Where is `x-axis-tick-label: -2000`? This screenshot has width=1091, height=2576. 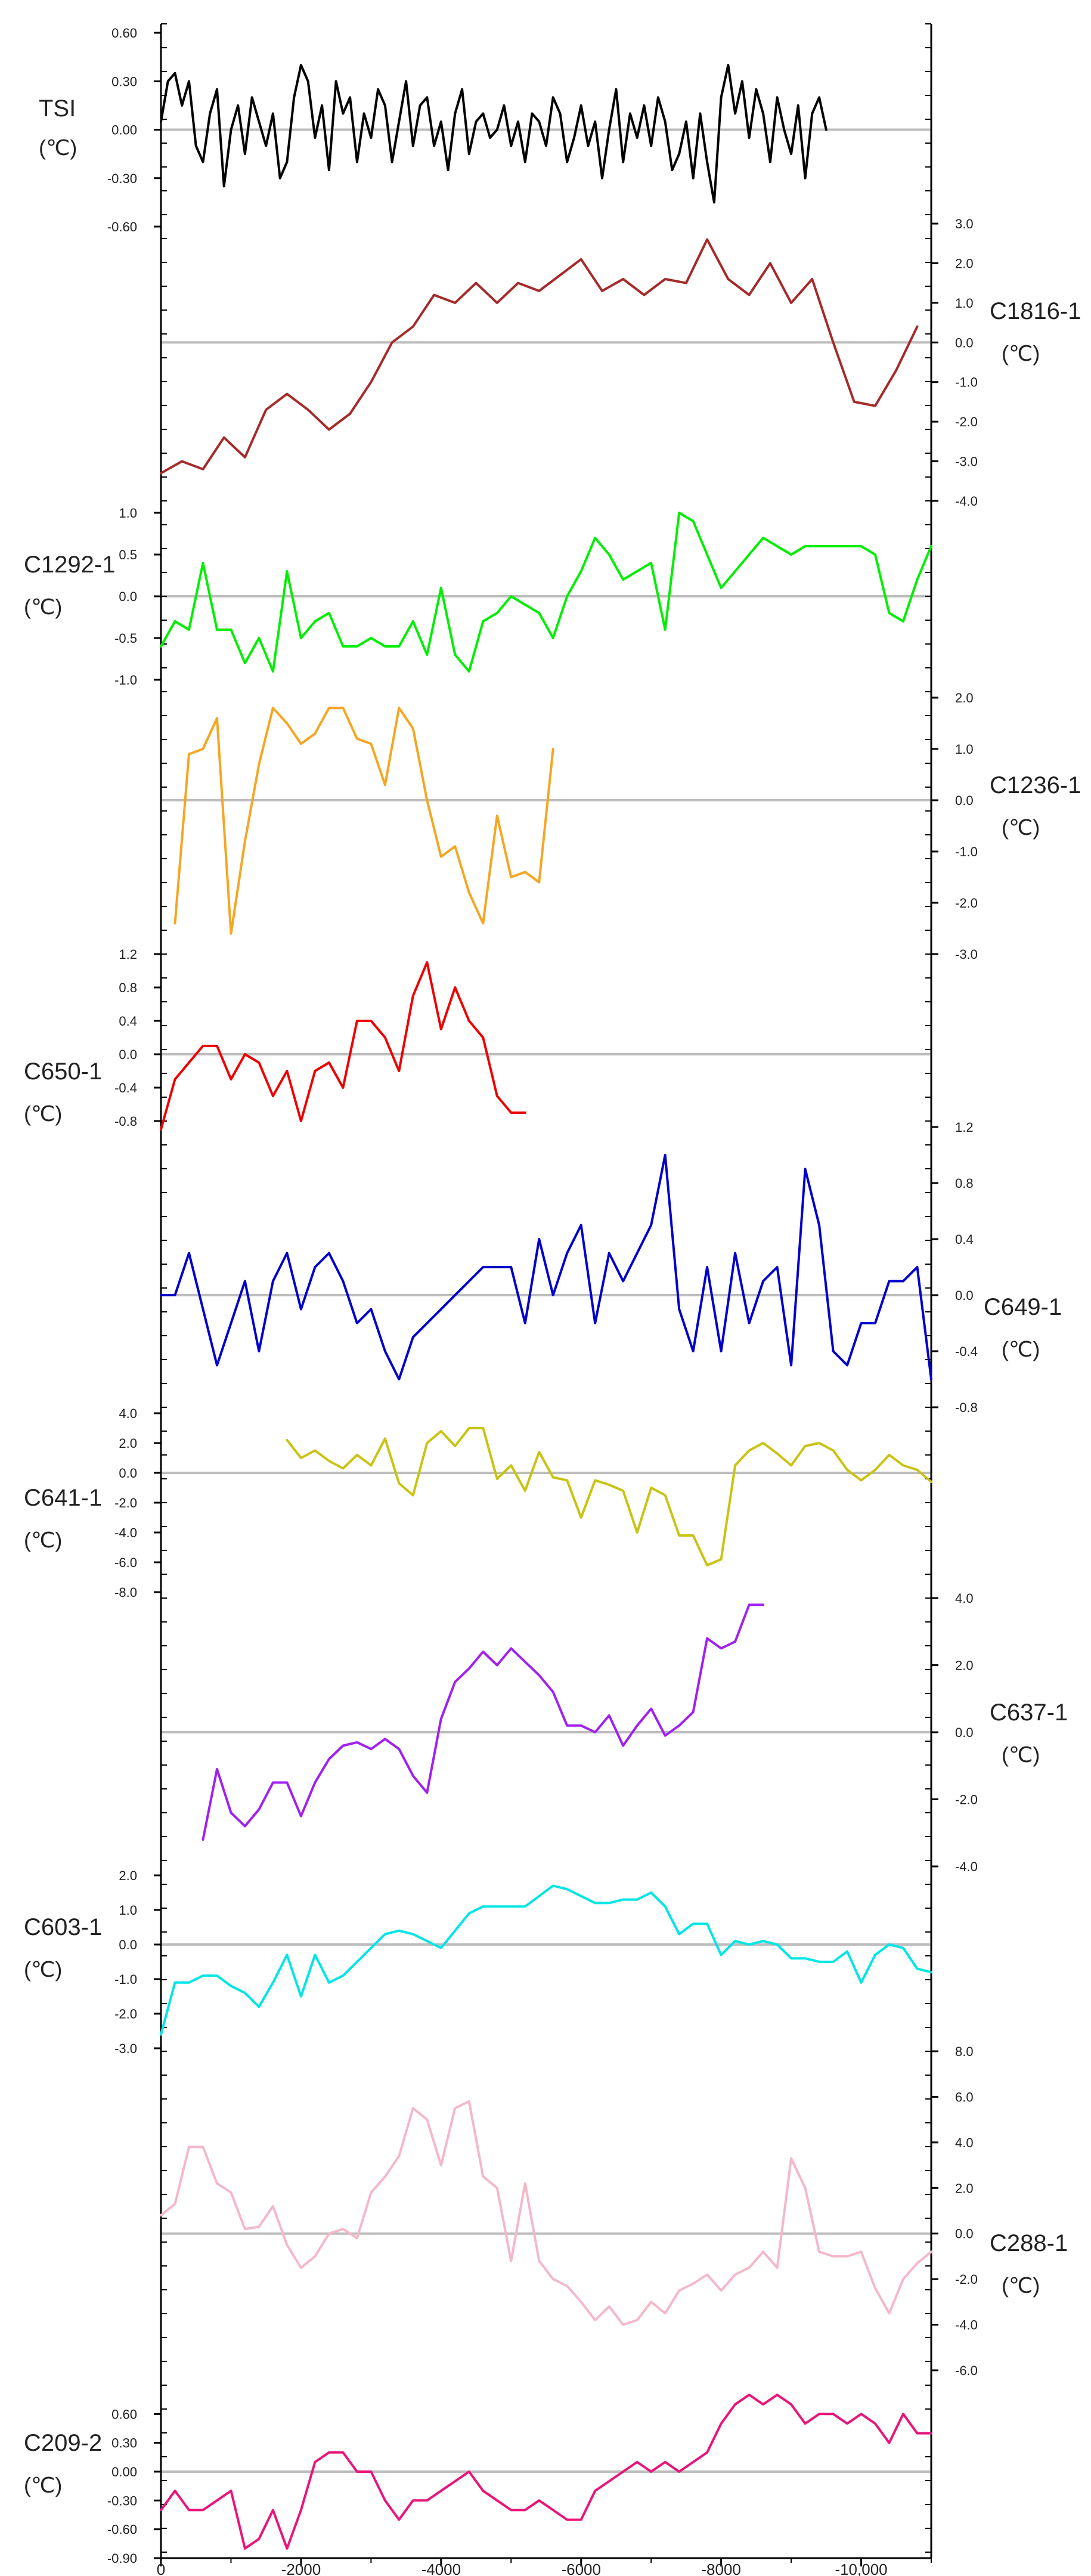 x-axis-tick-label: -2000 is located at coordinates (301, 2568).